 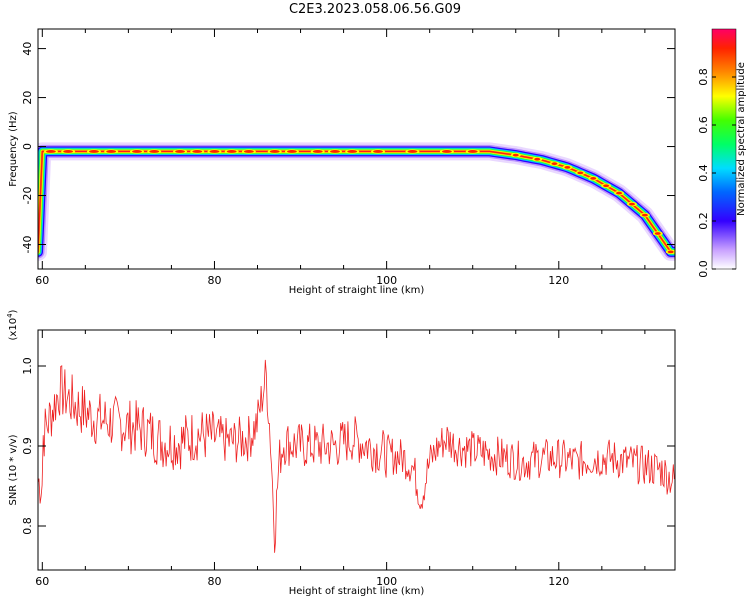 What do you see at coordinates (386, 280) in the screenshot?
I see `spec-xtick-label: 100` at bounding box center [386, 280].